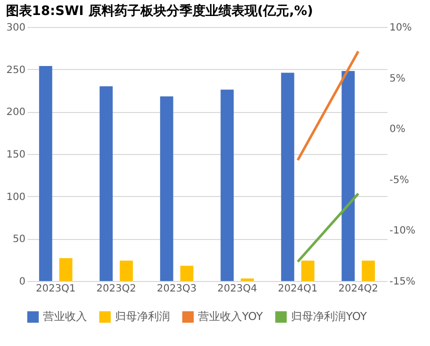 Image resolution: width=430 pixels, height=346 pixels. Describe the element at coordinates (403, 231) in the screenshot. I see `y2-tick-label: -10%` at that location.